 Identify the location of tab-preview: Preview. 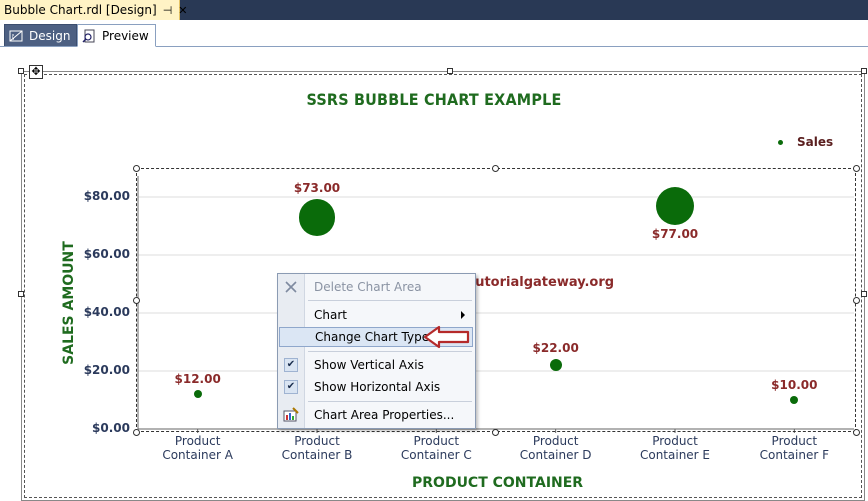
(116, 35).